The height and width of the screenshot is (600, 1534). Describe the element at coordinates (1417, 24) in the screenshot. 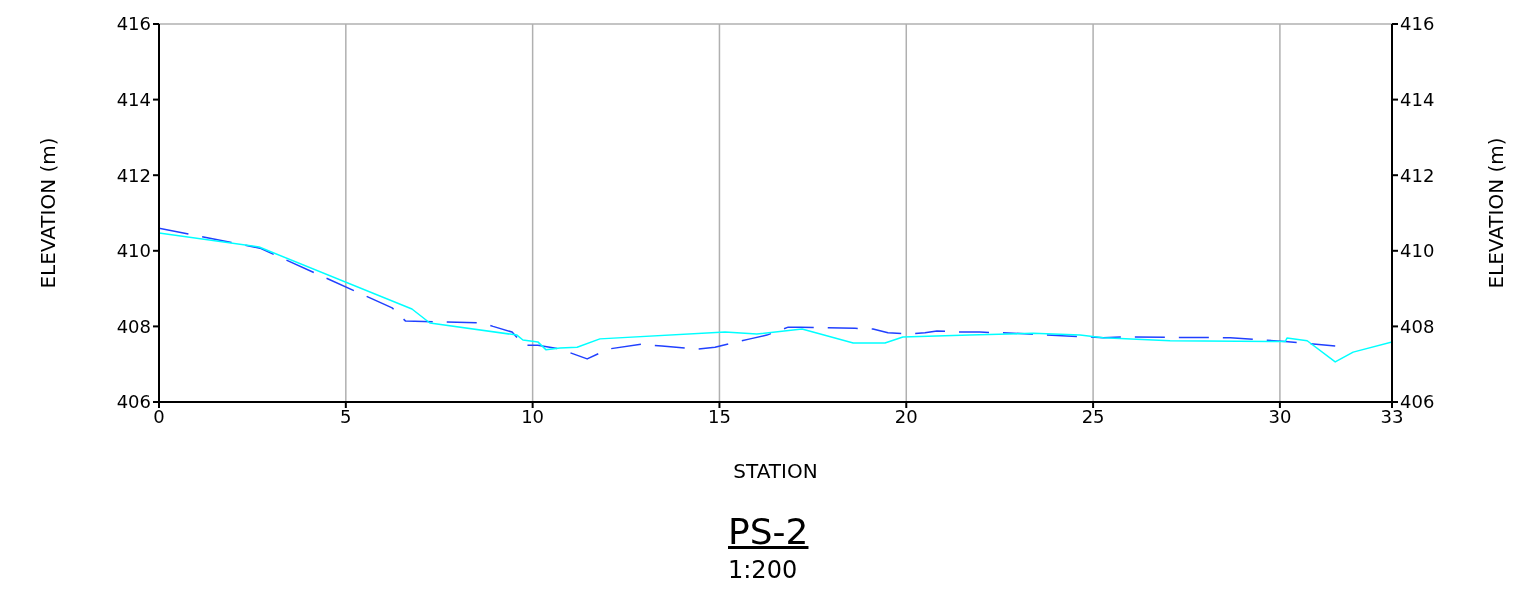

I see `y2-tick-label: 416` at that location.